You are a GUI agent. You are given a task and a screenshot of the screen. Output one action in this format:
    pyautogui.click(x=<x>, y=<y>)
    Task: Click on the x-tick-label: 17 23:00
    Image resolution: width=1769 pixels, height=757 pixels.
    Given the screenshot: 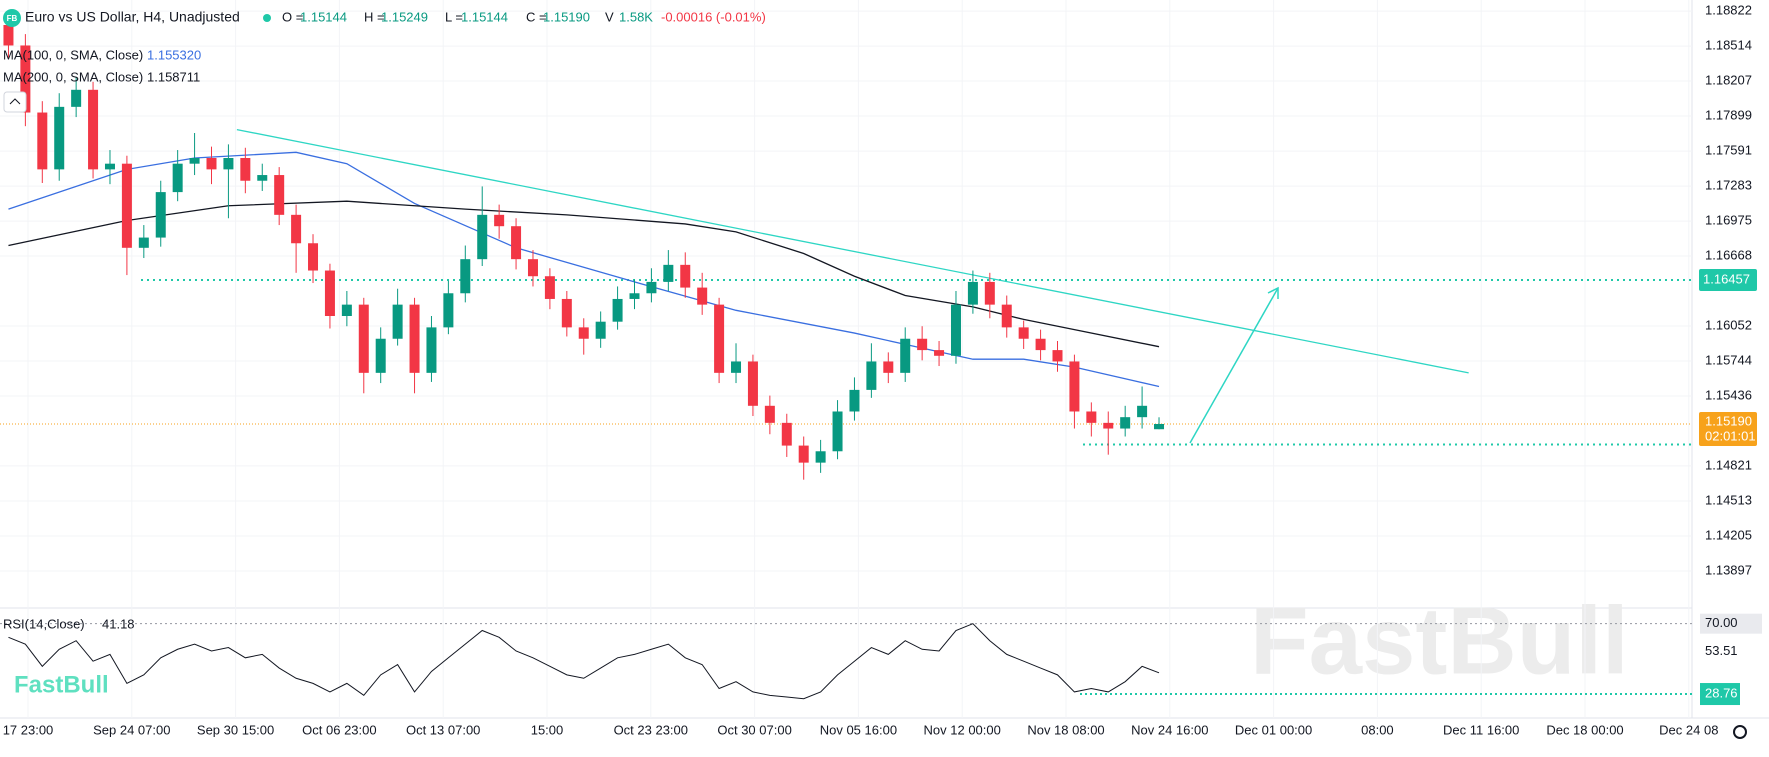 What is the action you would take?
    pyautogui.click(x=28, y=729)
    